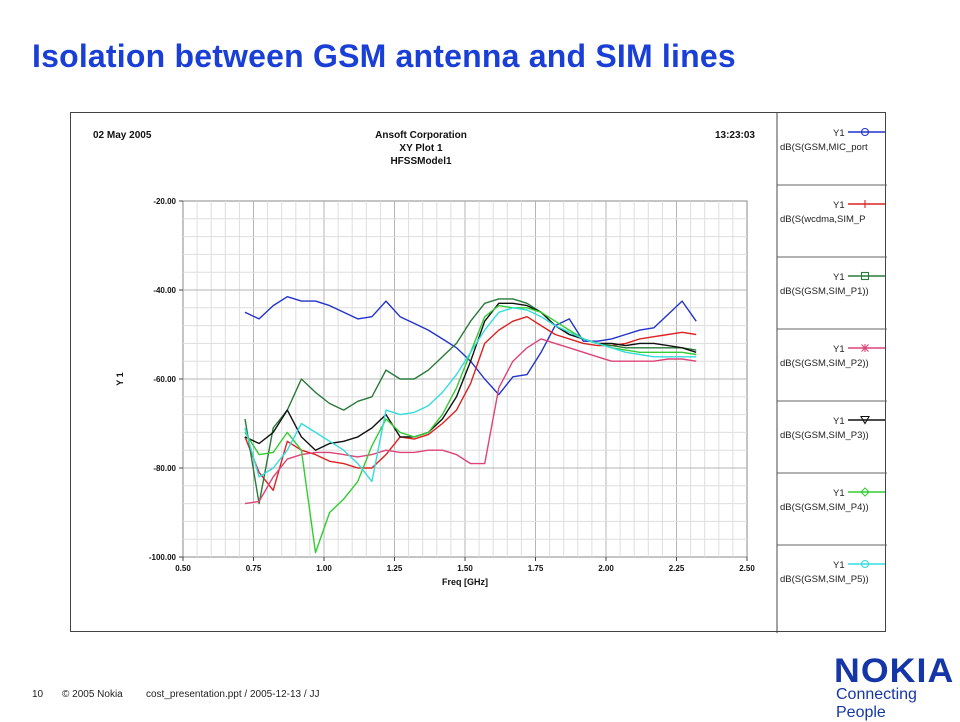 This screenshot has width=960, height=722. I want to click on legend-series-name: dB(S(wcdma,SIM_P, so click(823, 219).